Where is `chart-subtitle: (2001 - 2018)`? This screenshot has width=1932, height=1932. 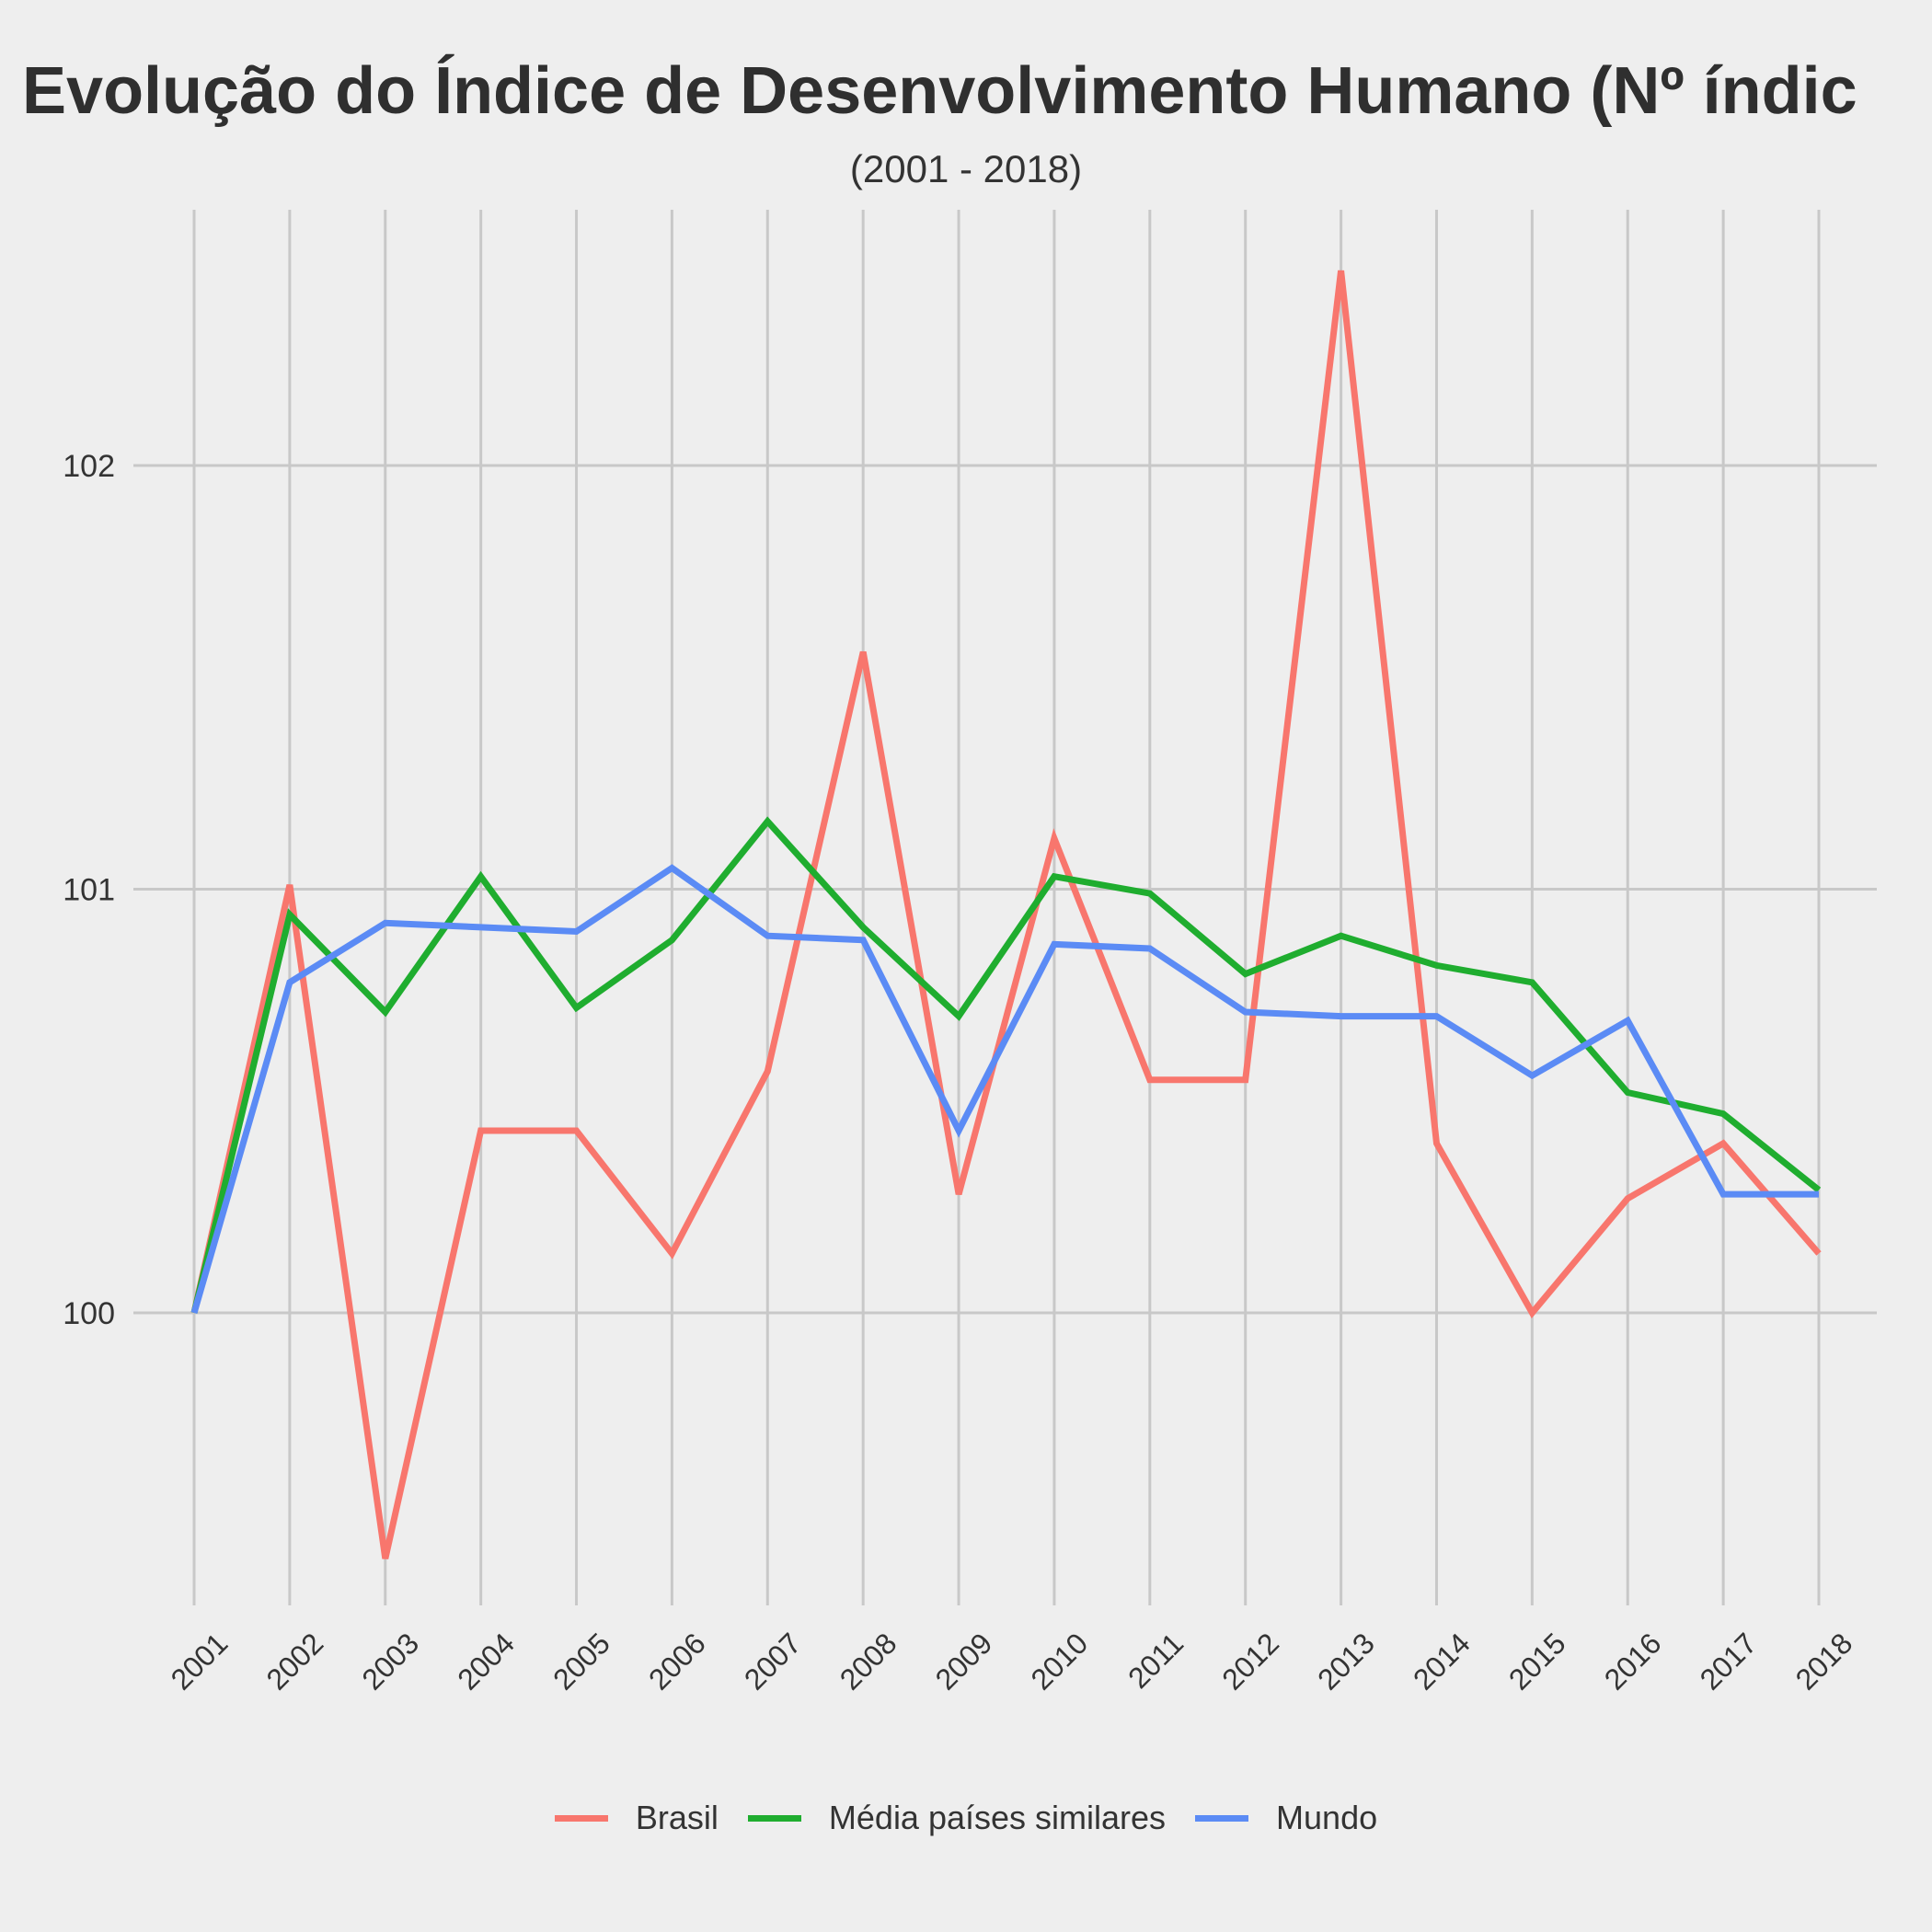
chart-subtitle: (2001 - 2018) is located at coordinates (966, 168).